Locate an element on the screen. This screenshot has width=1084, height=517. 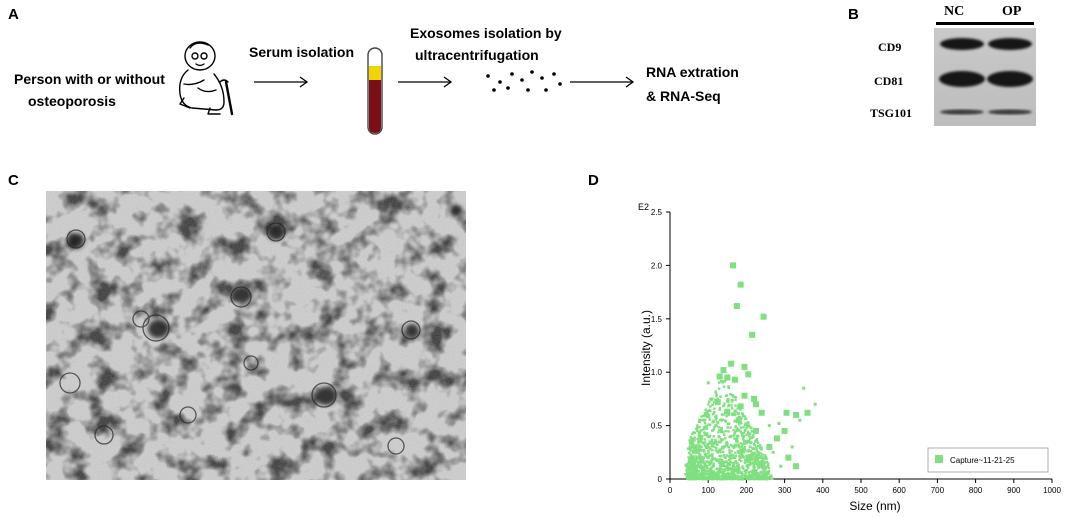
exosome-dots-icon is located at coordinates (524, 81).